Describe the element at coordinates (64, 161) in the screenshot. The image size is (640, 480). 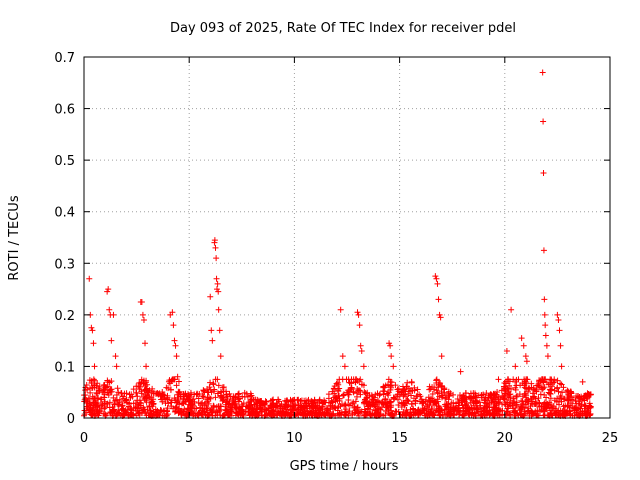
I see `y-tick-label: 0.5` at that location.